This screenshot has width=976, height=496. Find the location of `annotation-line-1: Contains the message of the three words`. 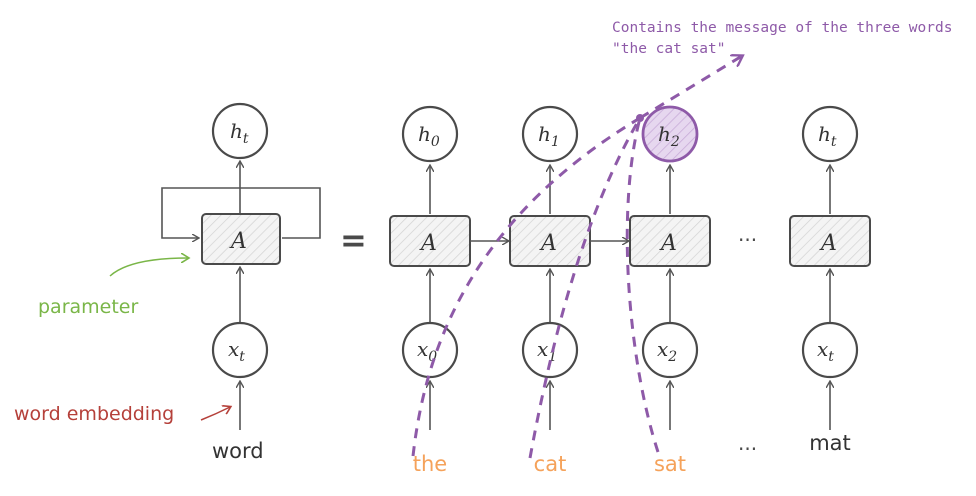

annotation-line-1: Contains the message of the three words is located at coordinates (782, 28).